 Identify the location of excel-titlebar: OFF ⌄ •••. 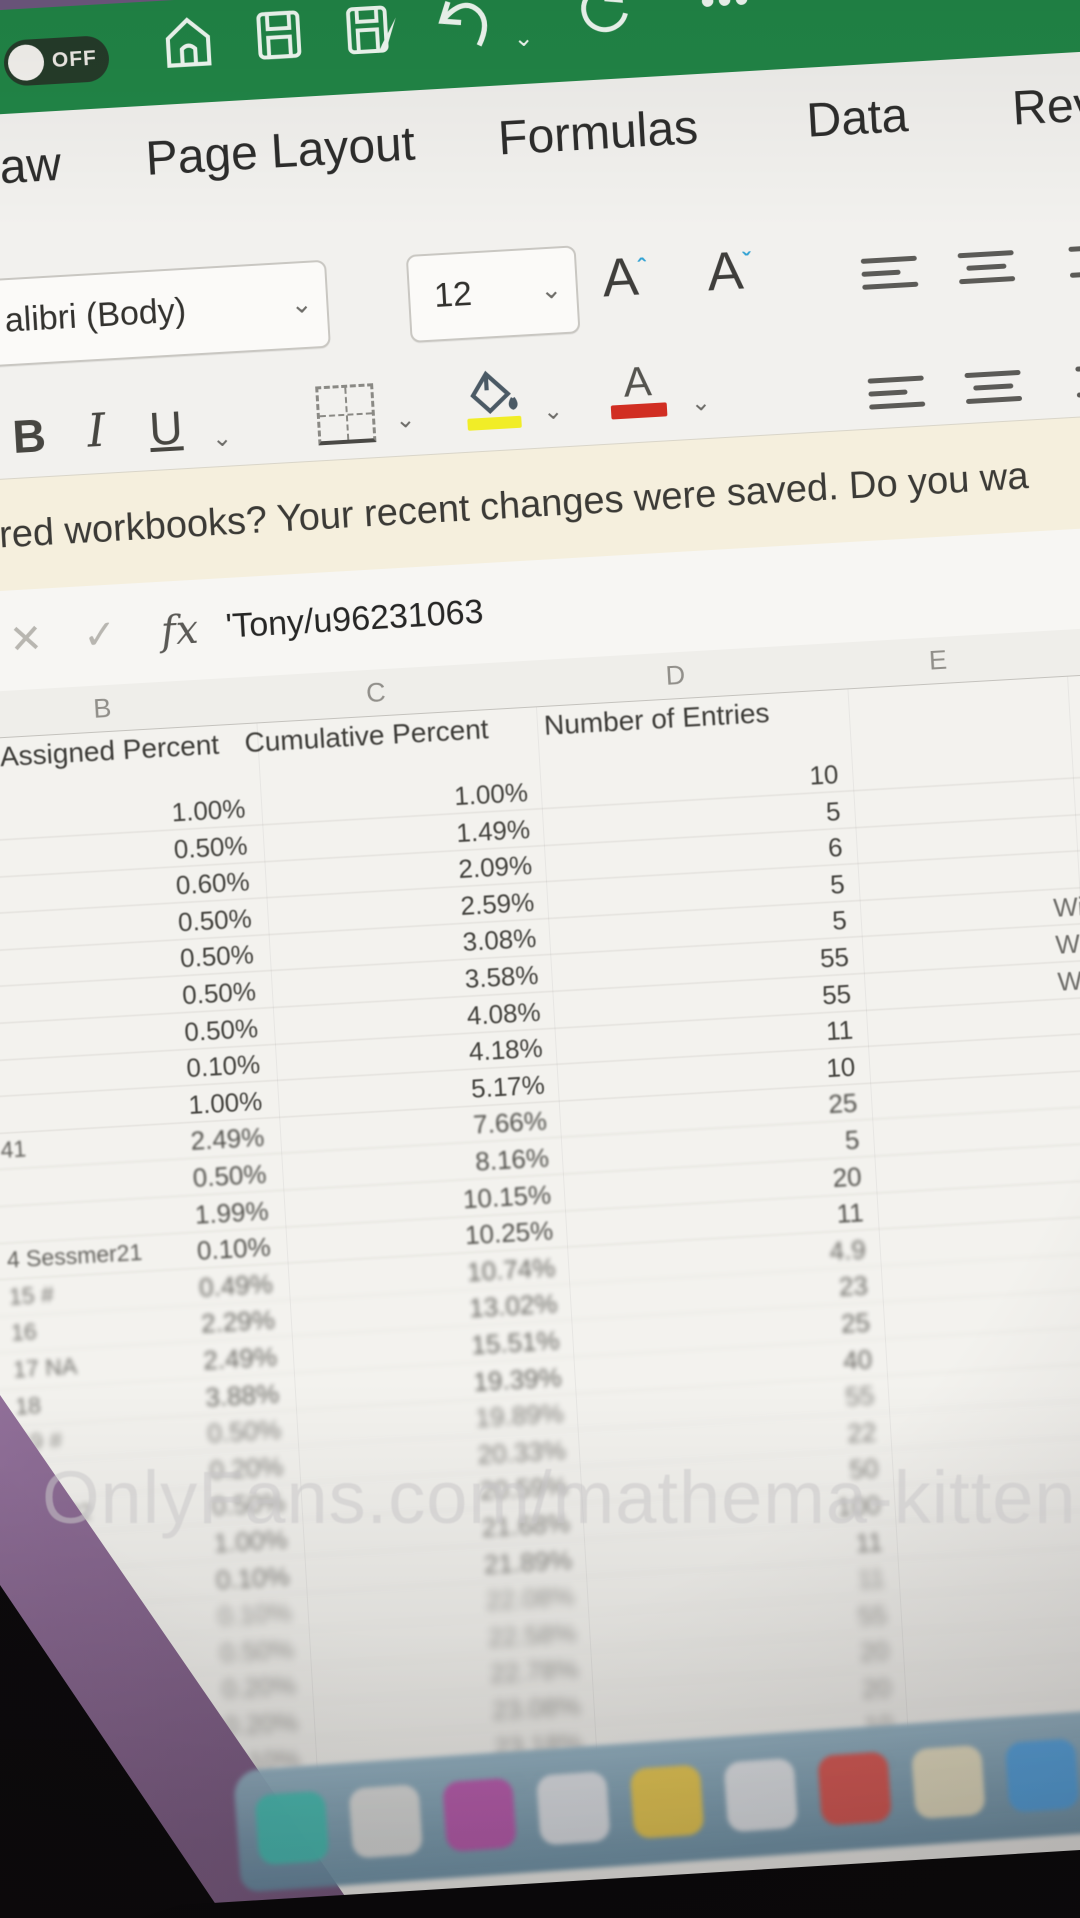
(540, 63).